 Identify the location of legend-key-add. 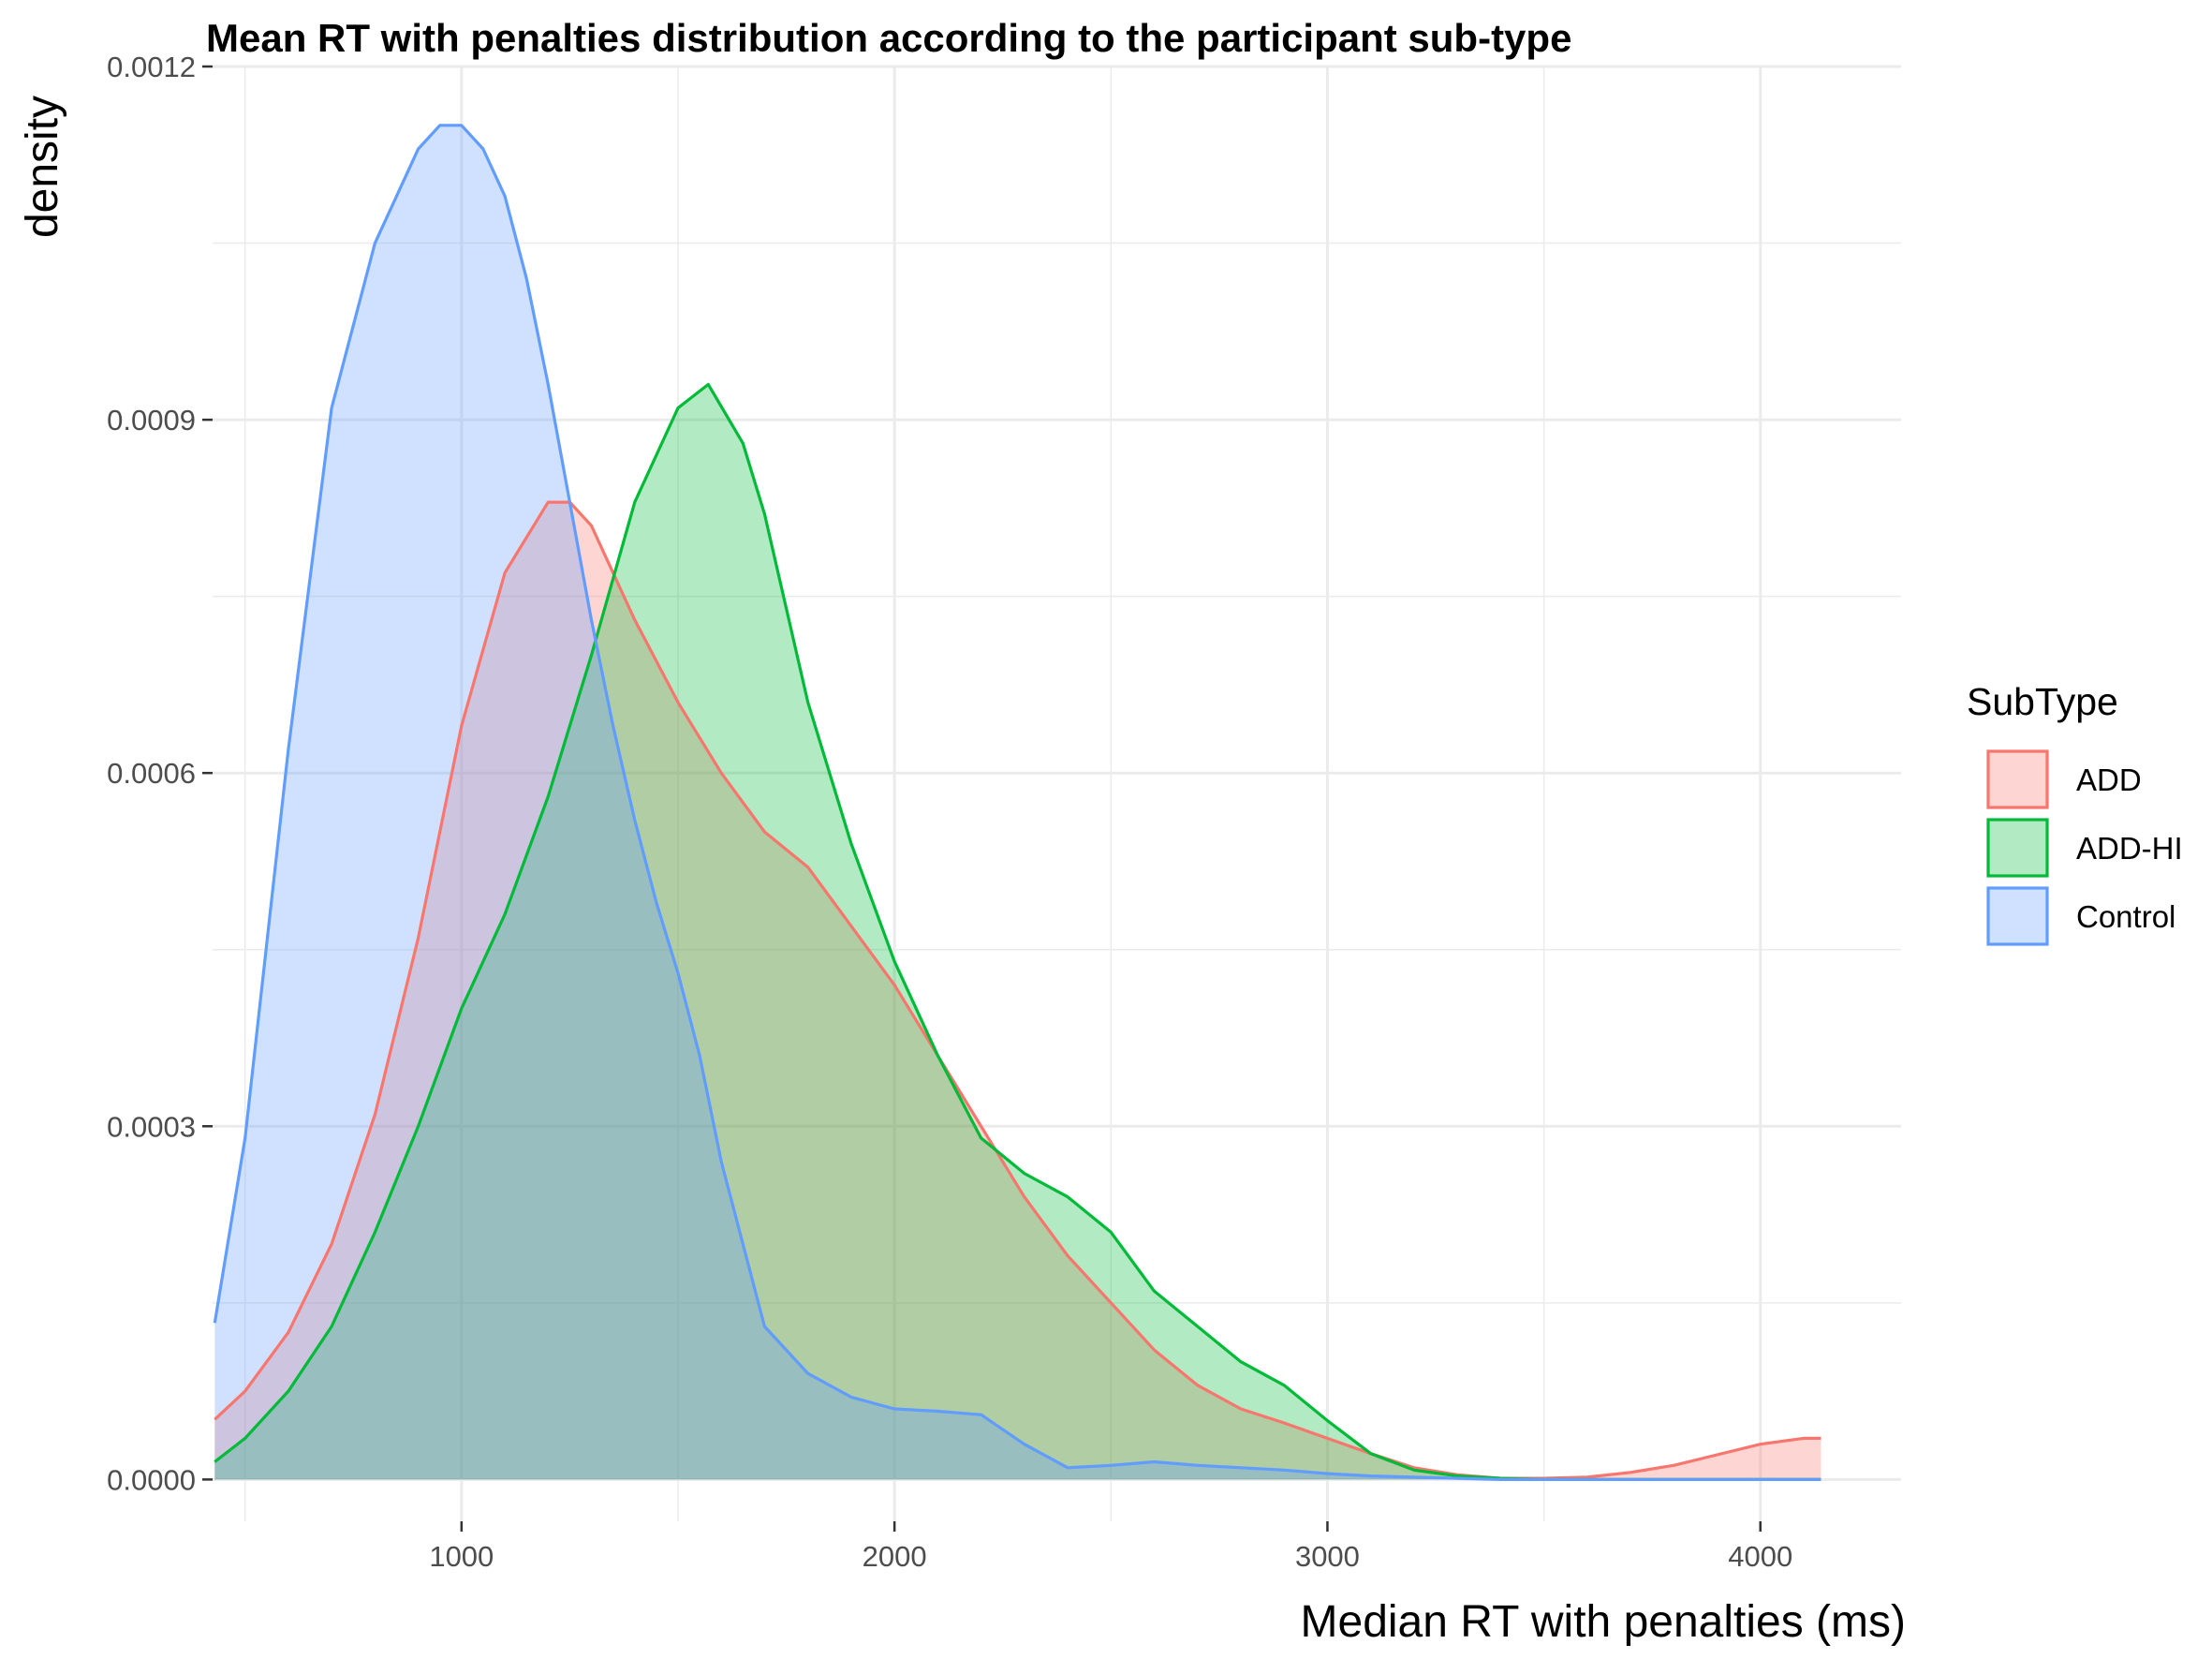
(2018, 779).